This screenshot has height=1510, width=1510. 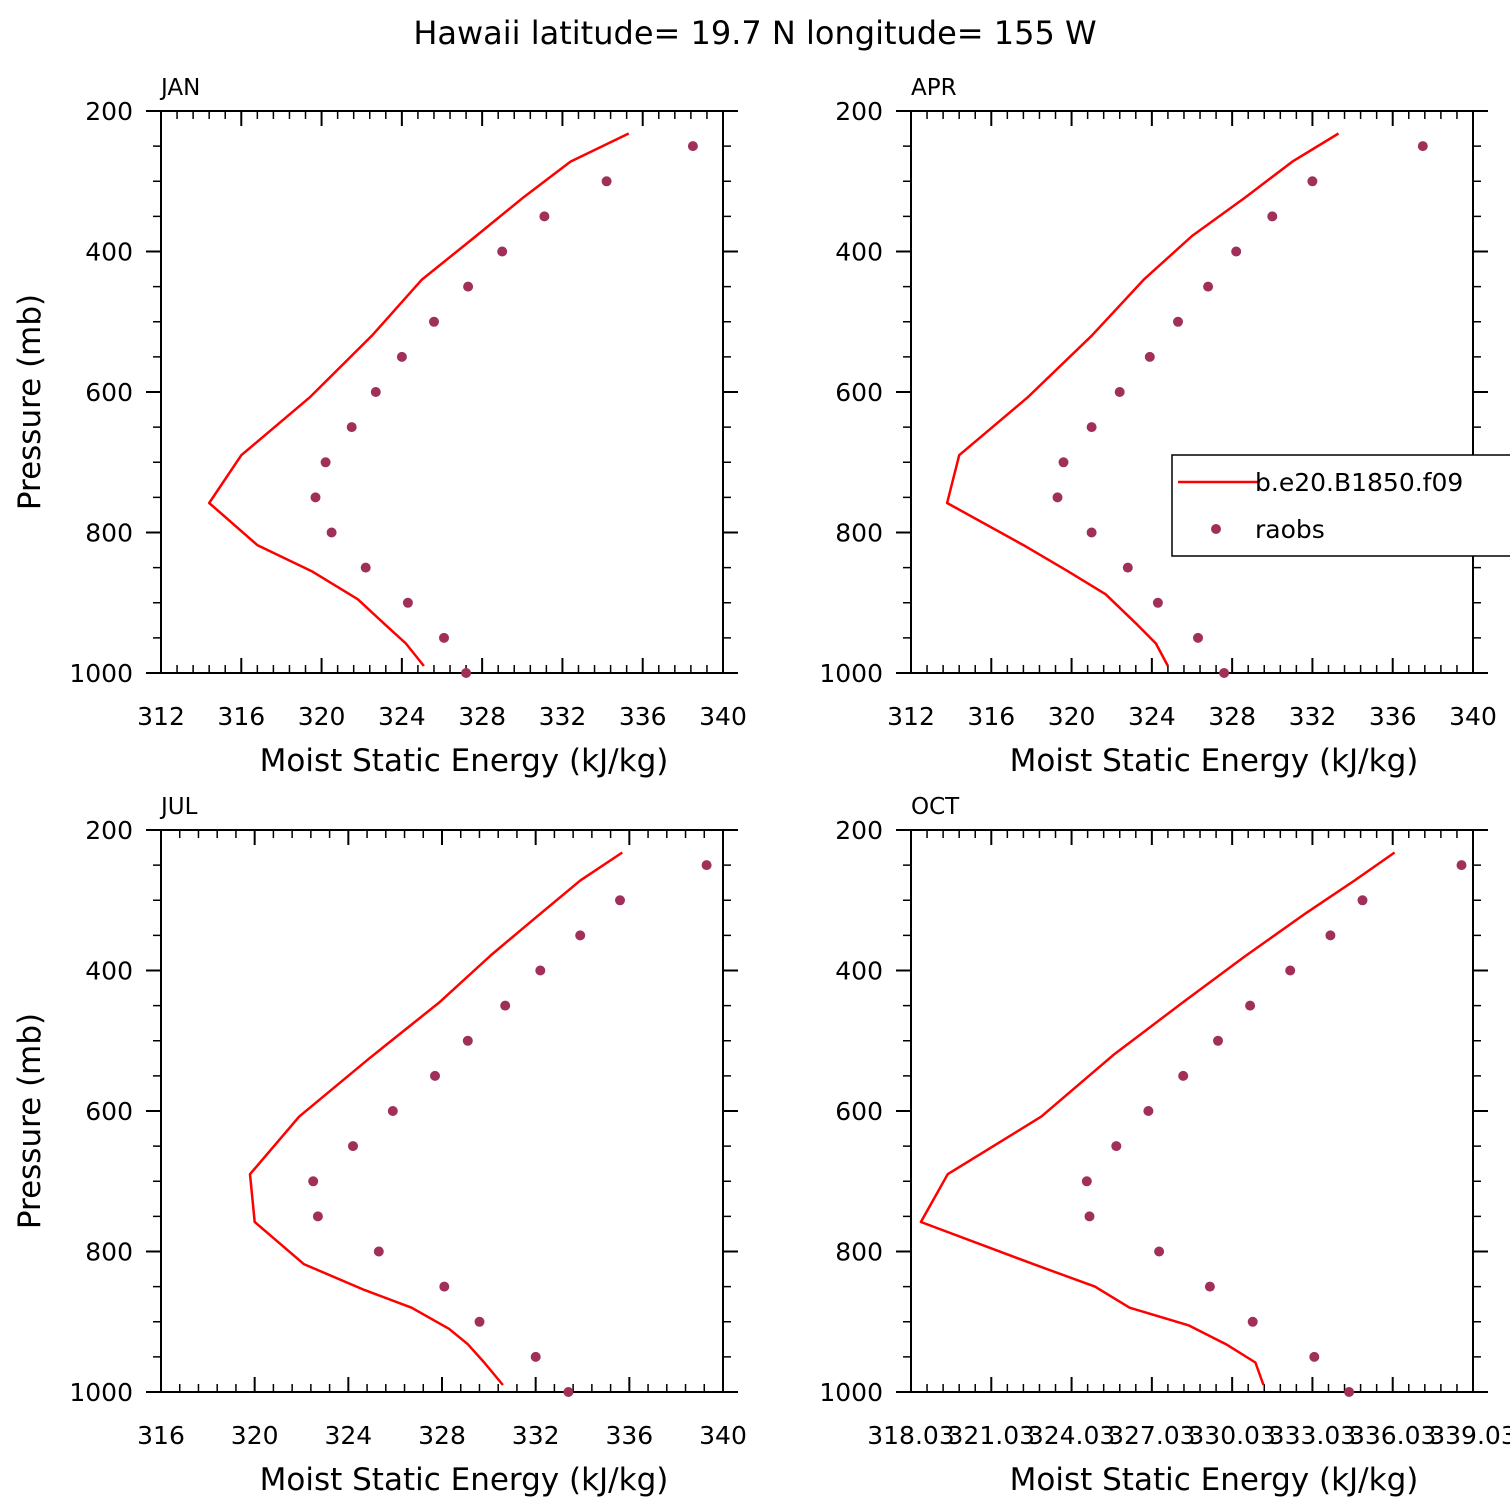 I want to click on y-axis-label: Pressure (mb), so click(x=30, y=1121).